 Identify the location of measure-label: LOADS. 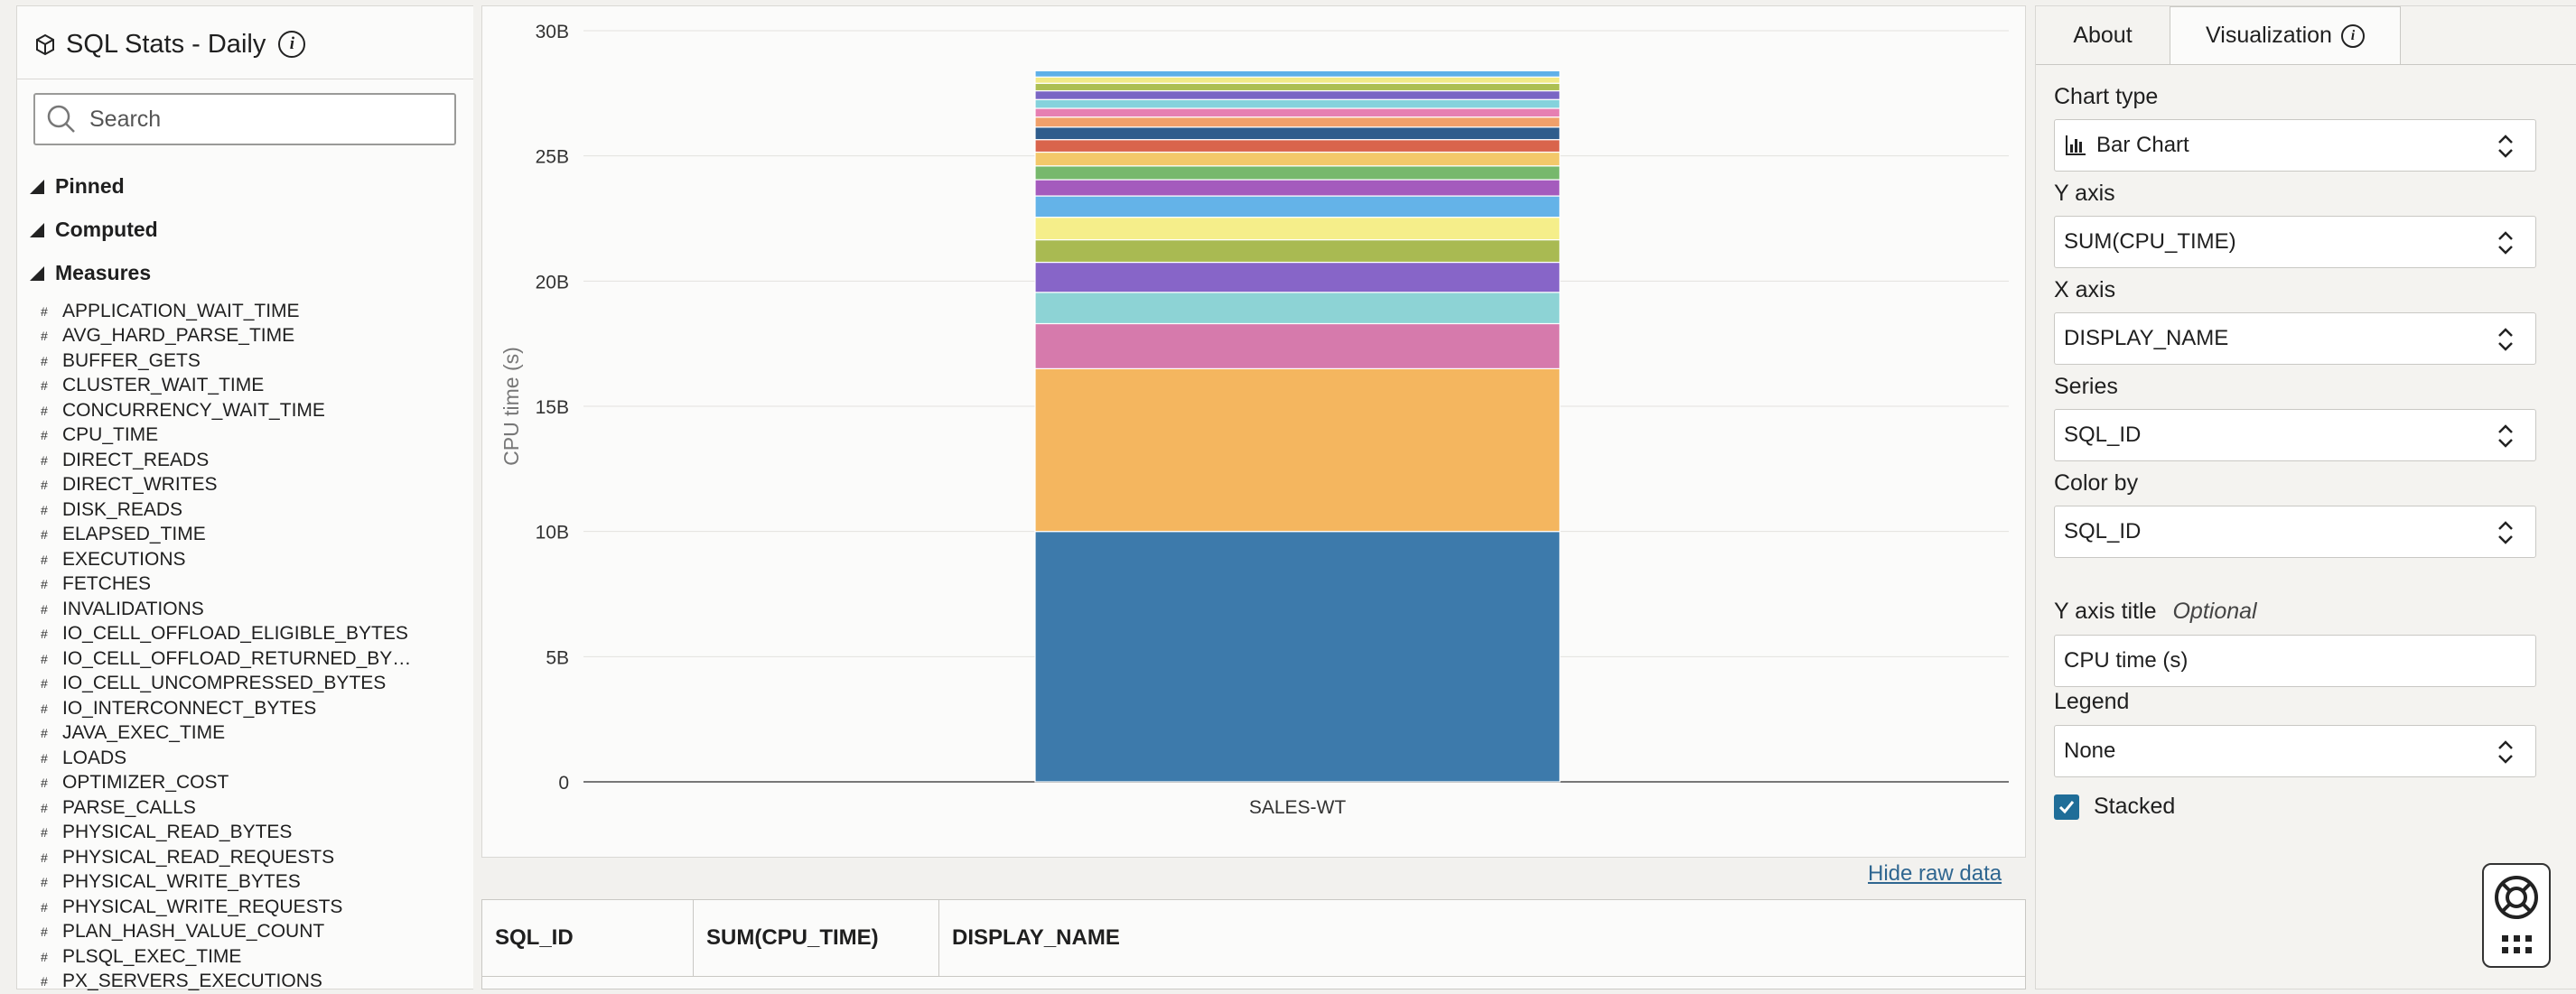
(94, 758).